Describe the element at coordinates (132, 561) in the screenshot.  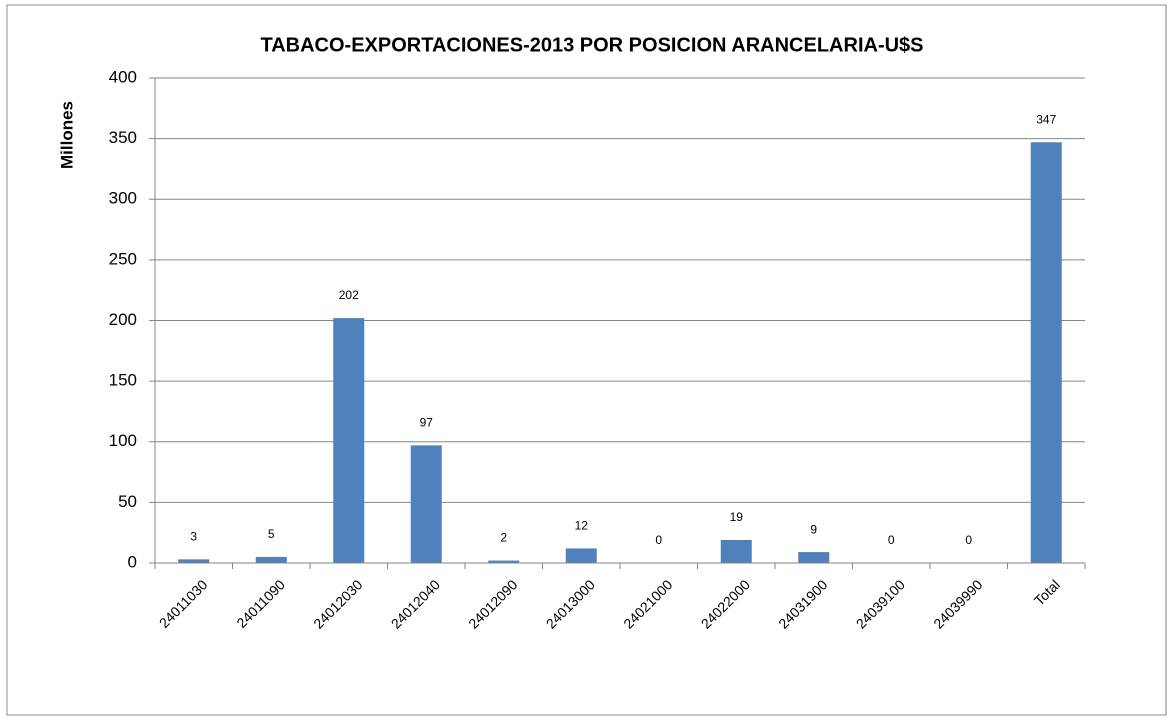
I see `y-tick-label: 0` at that location.